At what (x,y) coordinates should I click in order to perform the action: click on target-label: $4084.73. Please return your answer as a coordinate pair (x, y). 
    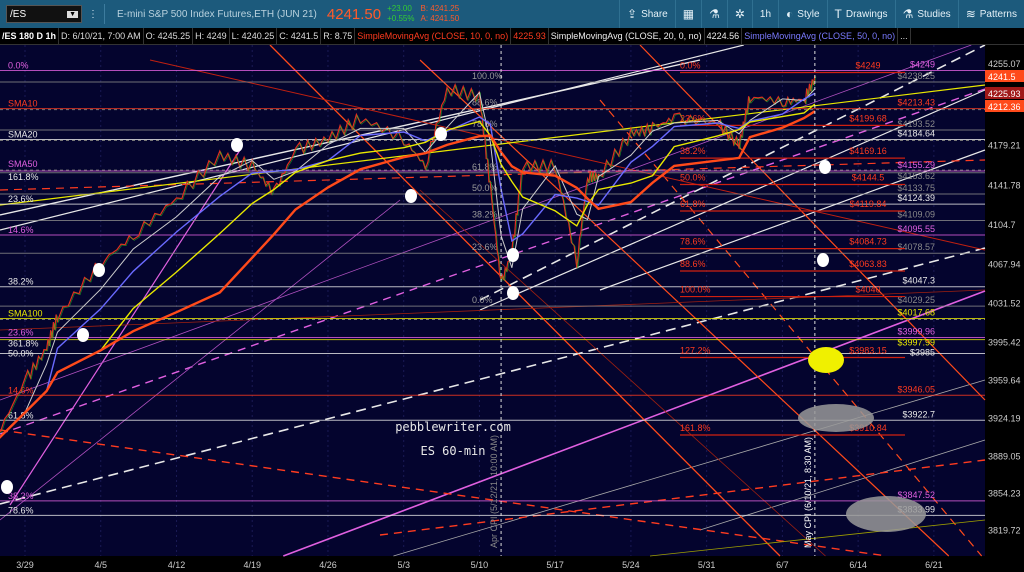
    Looking at the image, I should click on (868, 242).